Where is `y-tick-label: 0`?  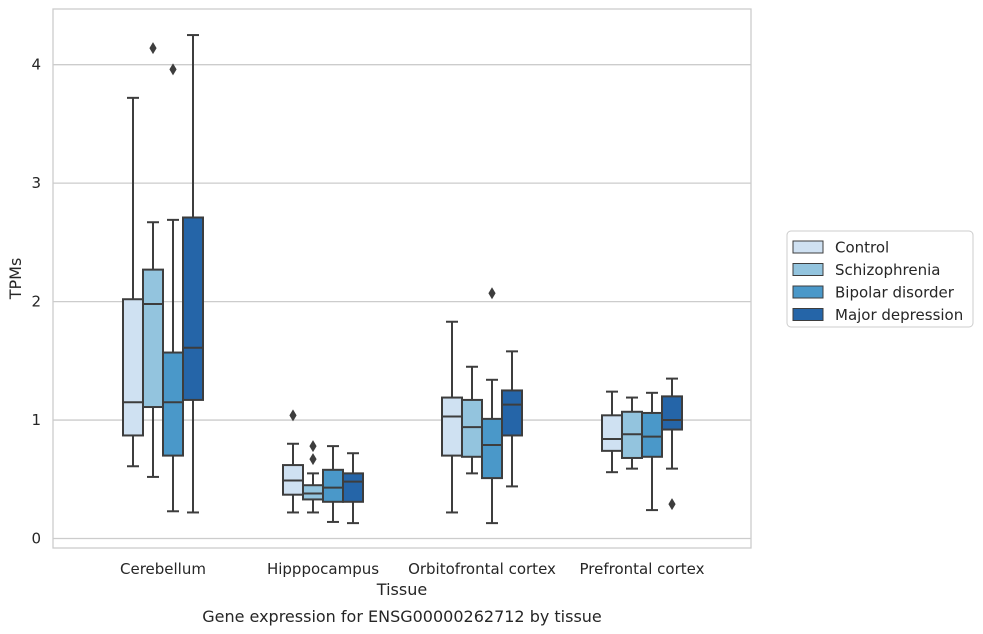
y-tick-label: 0 is located at coordinates (36, 539).